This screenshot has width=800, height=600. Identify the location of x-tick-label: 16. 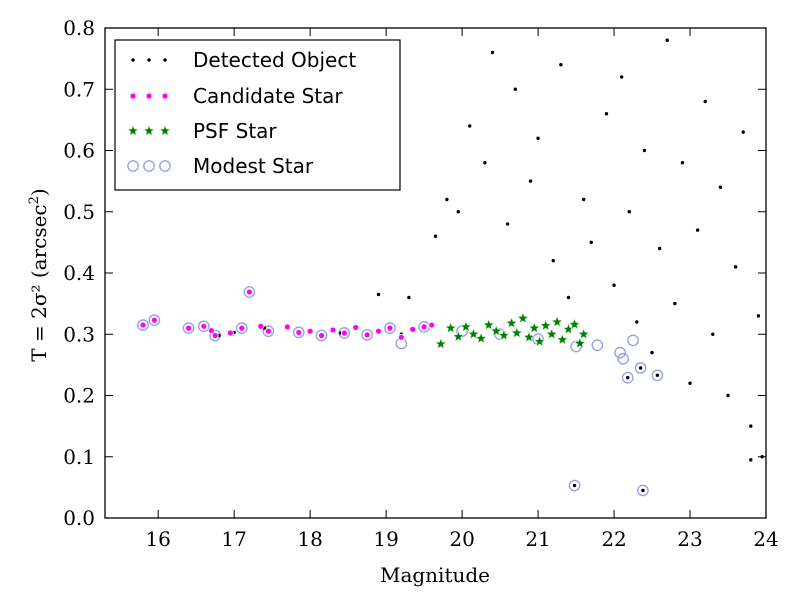
(157, 539).